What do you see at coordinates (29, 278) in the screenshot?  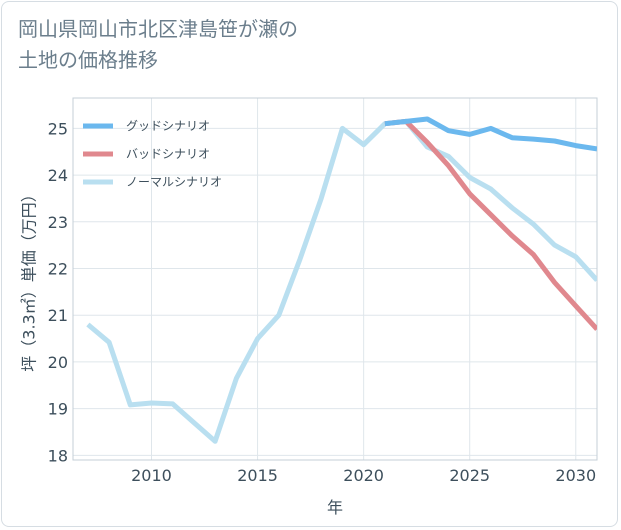 I see `y-axis-title: 坪（3.3㎡）単価（万円）` at bounding box center [29, 278].